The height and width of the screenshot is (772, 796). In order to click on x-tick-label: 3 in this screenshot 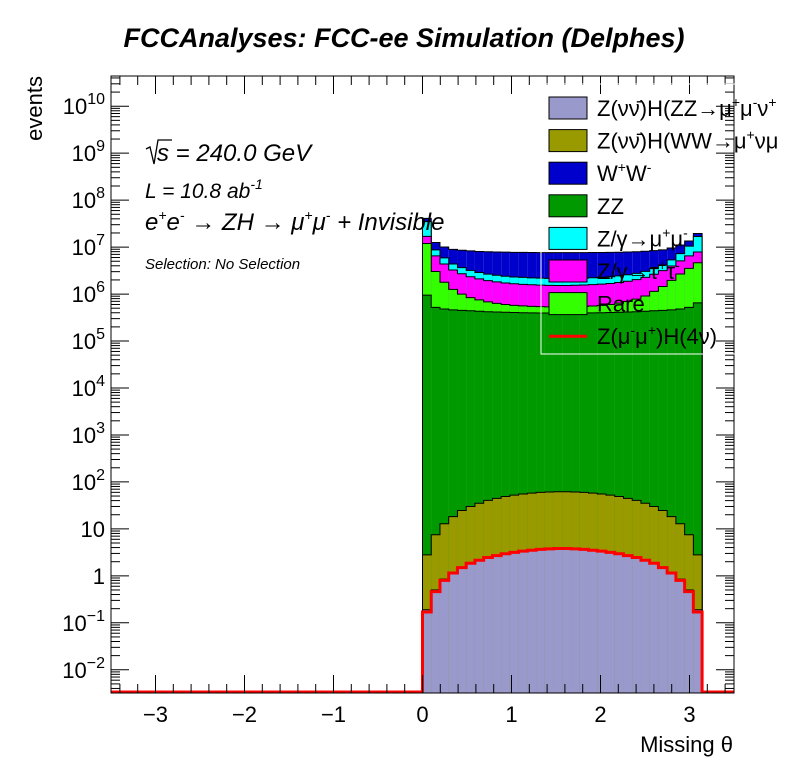, I will do `click(689, 714)`.